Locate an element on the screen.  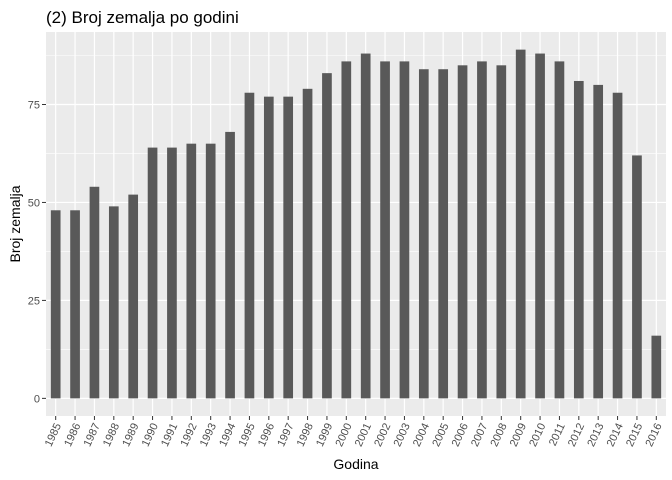
bar-2001 is located at coordinates (365, 226).